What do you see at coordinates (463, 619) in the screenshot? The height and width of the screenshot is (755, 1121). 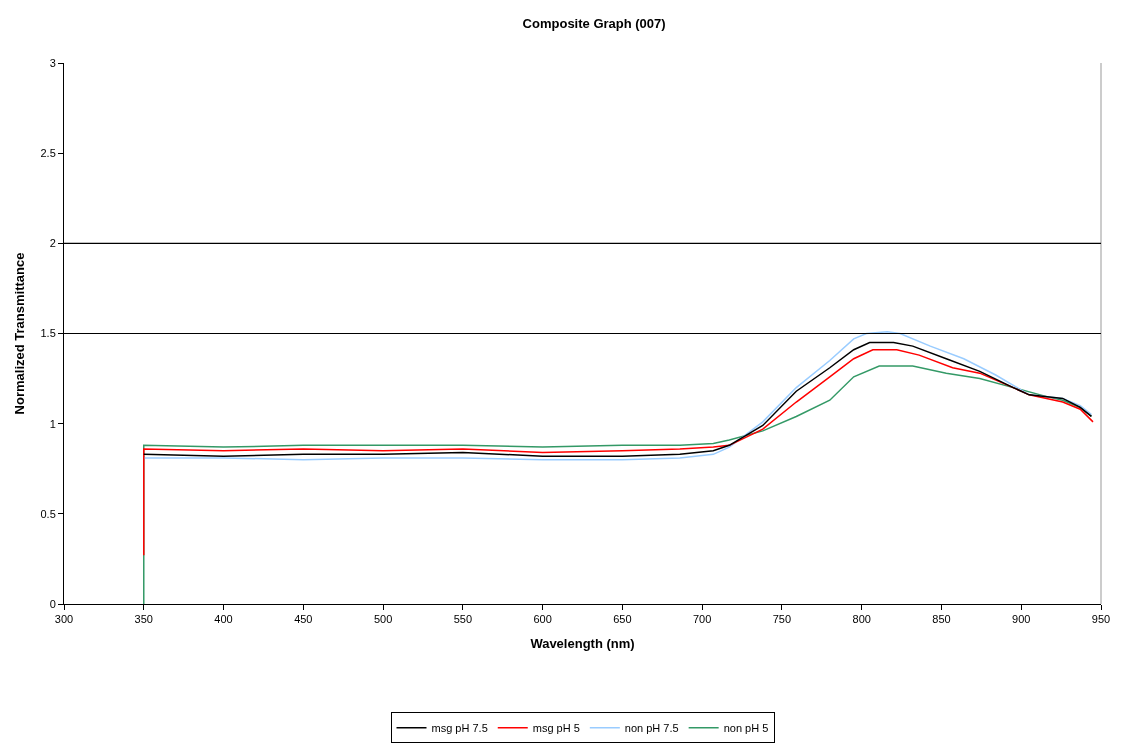 I see `x-tick-label: 550` at bounding box center [463, 619].